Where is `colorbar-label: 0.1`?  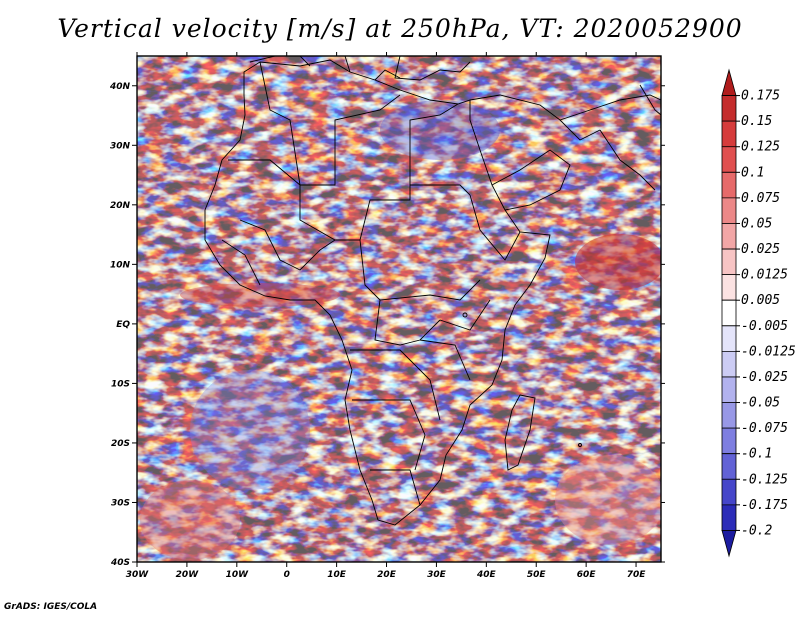
colorbar-label: 0.1 is located at coordinates (752, 172).